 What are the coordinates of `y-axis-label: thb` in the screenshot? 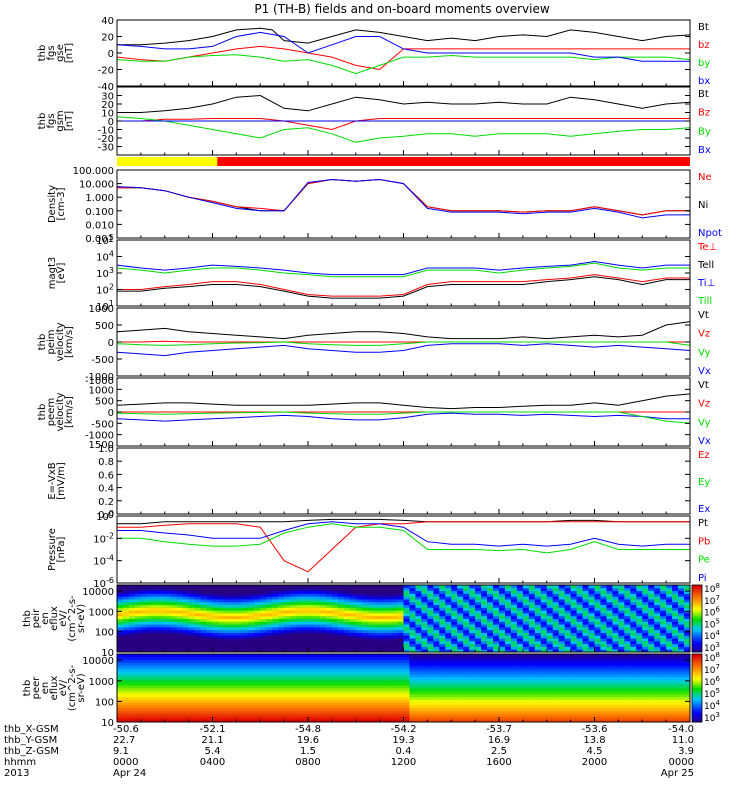 It's located at (42, 53).